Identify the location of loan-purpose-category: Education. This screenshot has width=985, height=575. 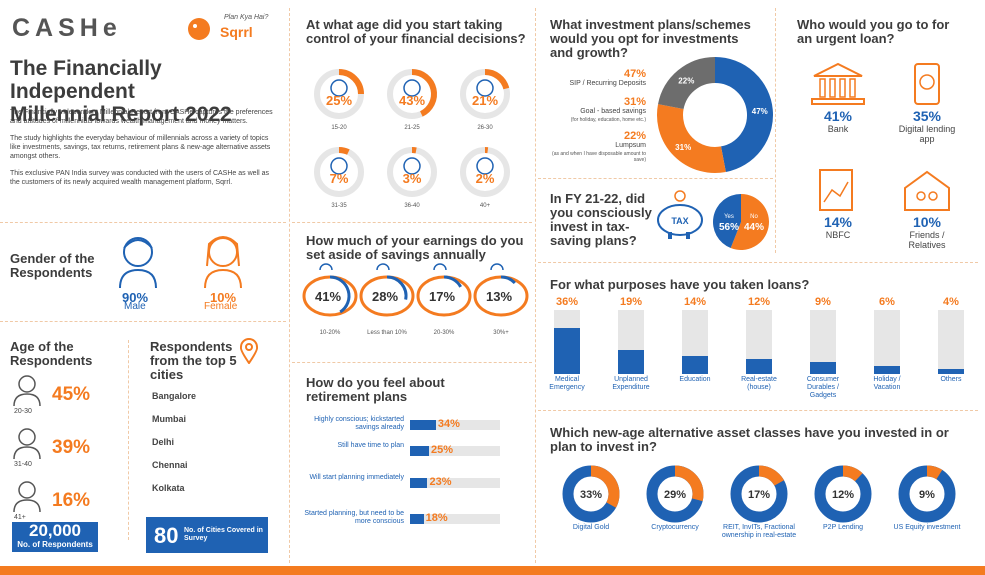
(695, 379).